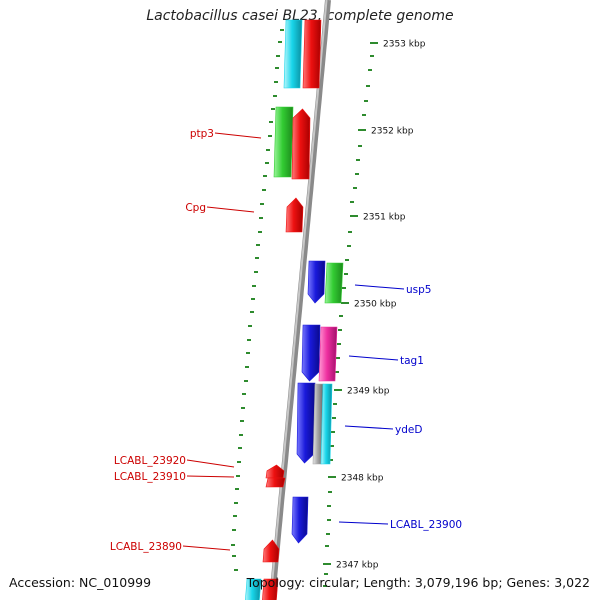 The image size is (600, 600). Describe the element at coordinates (275, 482) in the screenshot. I see `gene-feature-lcabl-23910-red` at that location.